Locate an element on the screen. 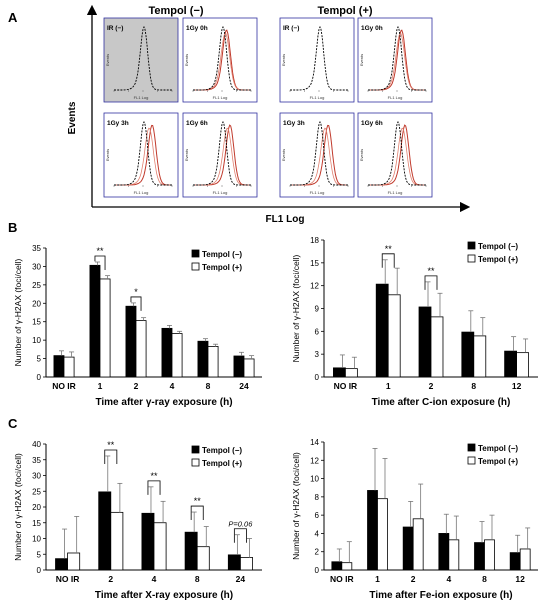  histogram-panel: 1Gy 3h FL1 Log Events is located at coordinates (317, 155).